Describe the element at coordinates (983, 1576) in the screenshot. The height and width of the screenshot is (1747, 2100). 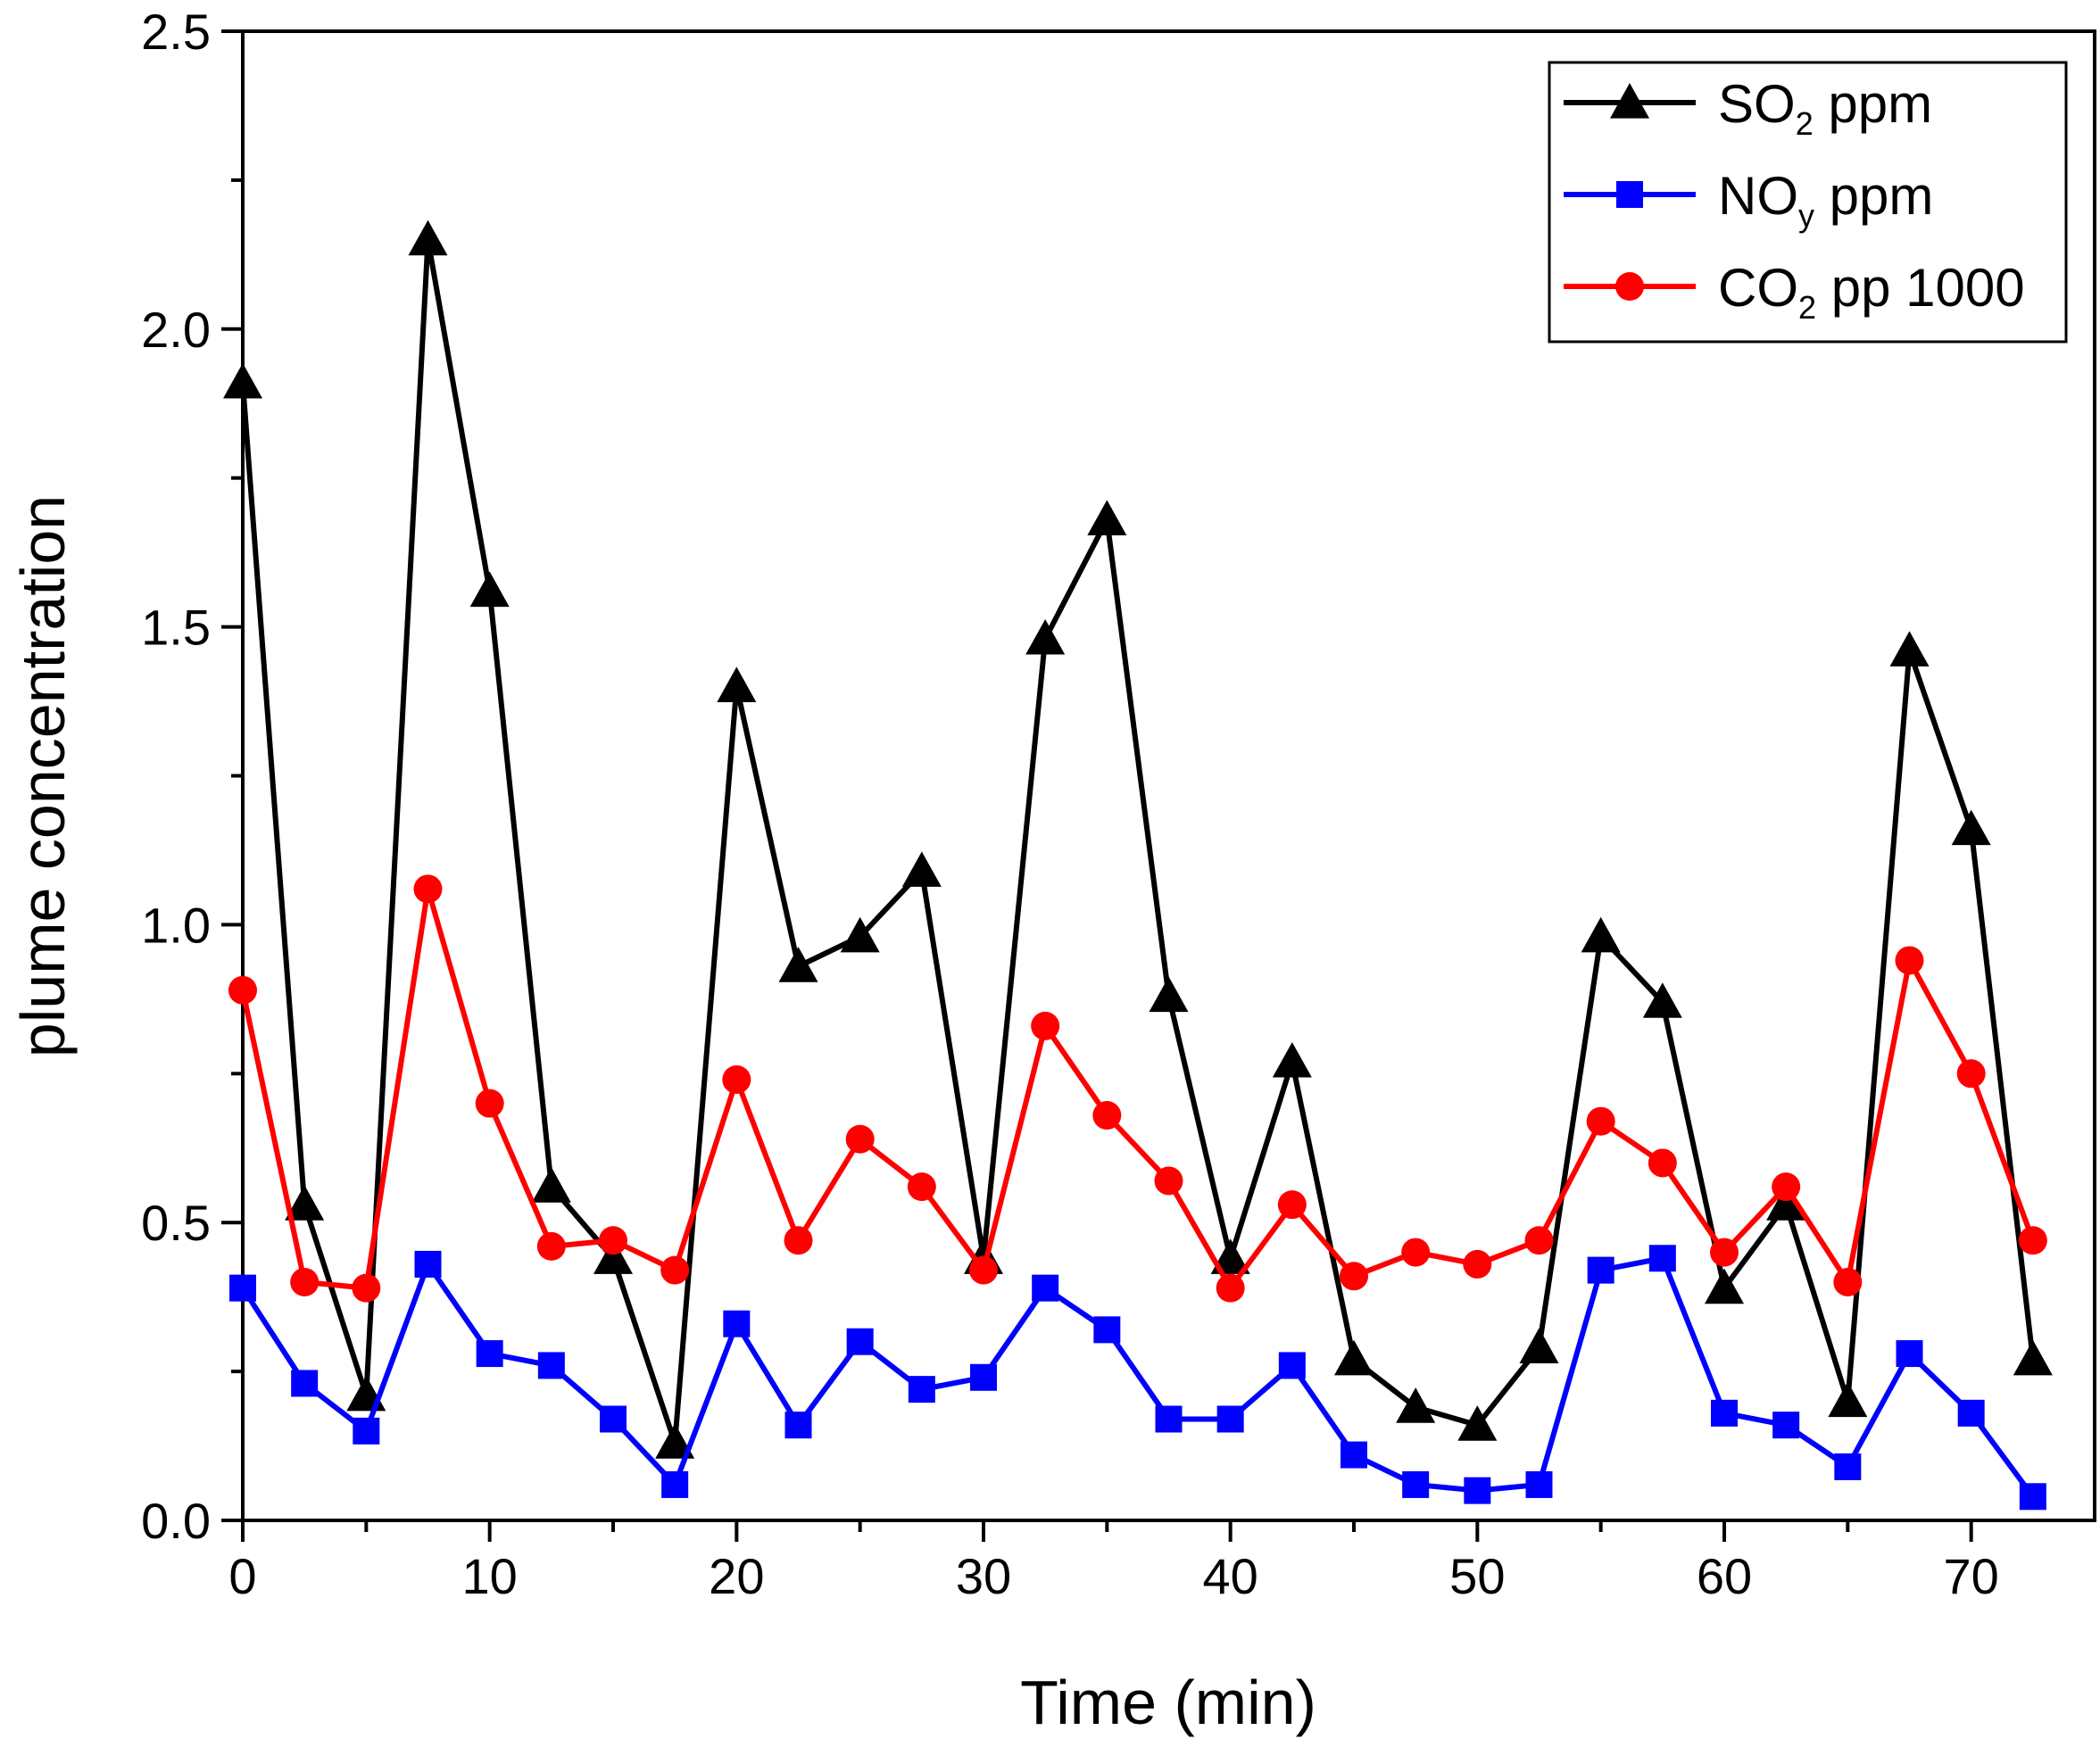
I see `x-tick-label: 30` at that location.